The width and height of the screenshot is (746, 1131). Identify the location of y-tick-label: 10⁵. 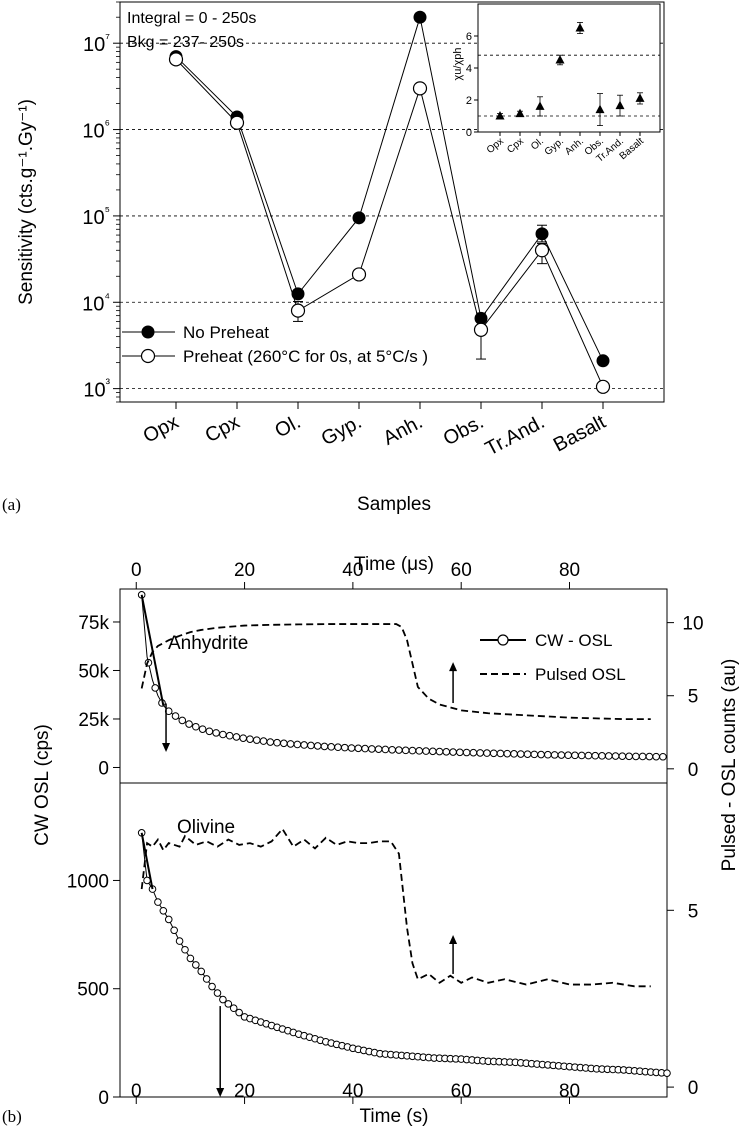
(96, 216).